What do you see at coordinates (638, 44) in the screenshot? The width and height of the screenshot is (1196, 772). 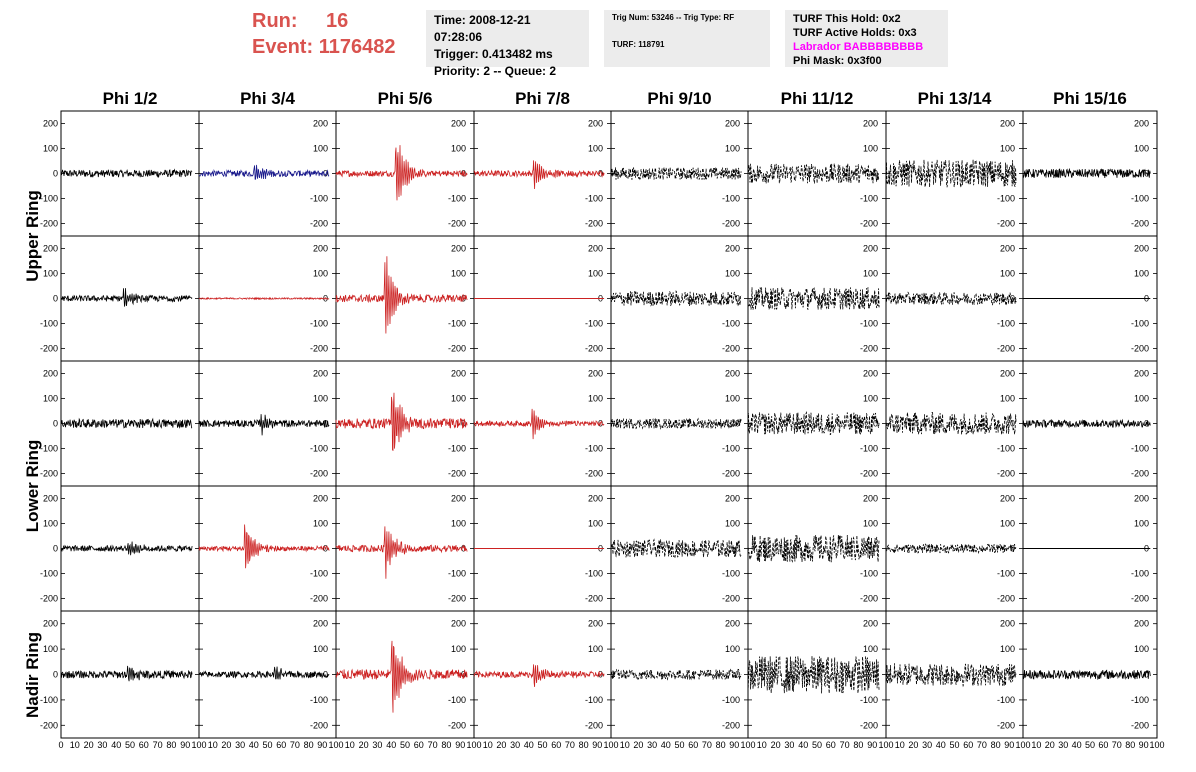 I see `turf-text: TURF: 118791` at bounding box center [638, 44].